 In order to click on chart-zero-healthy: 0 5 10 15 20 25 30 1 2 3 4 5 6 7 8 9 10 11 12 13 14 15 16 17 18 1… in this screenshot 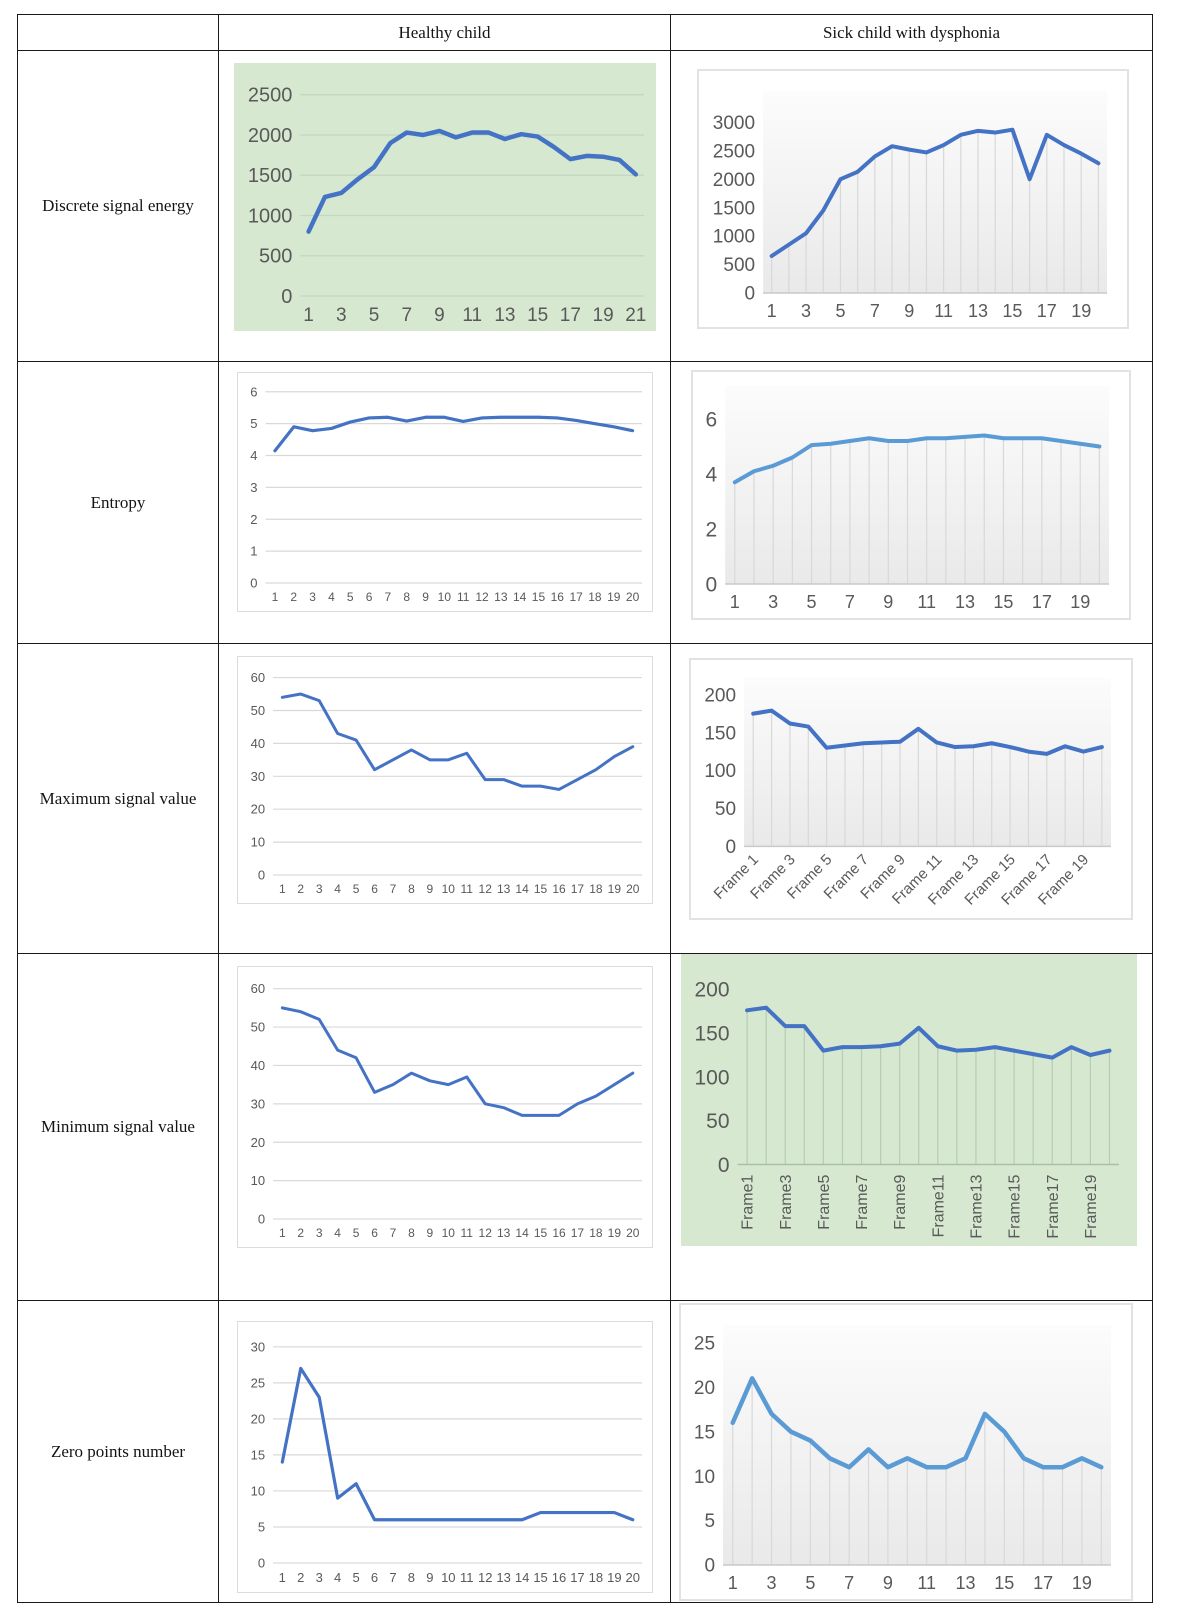, I will do `click(445, 1457)`.